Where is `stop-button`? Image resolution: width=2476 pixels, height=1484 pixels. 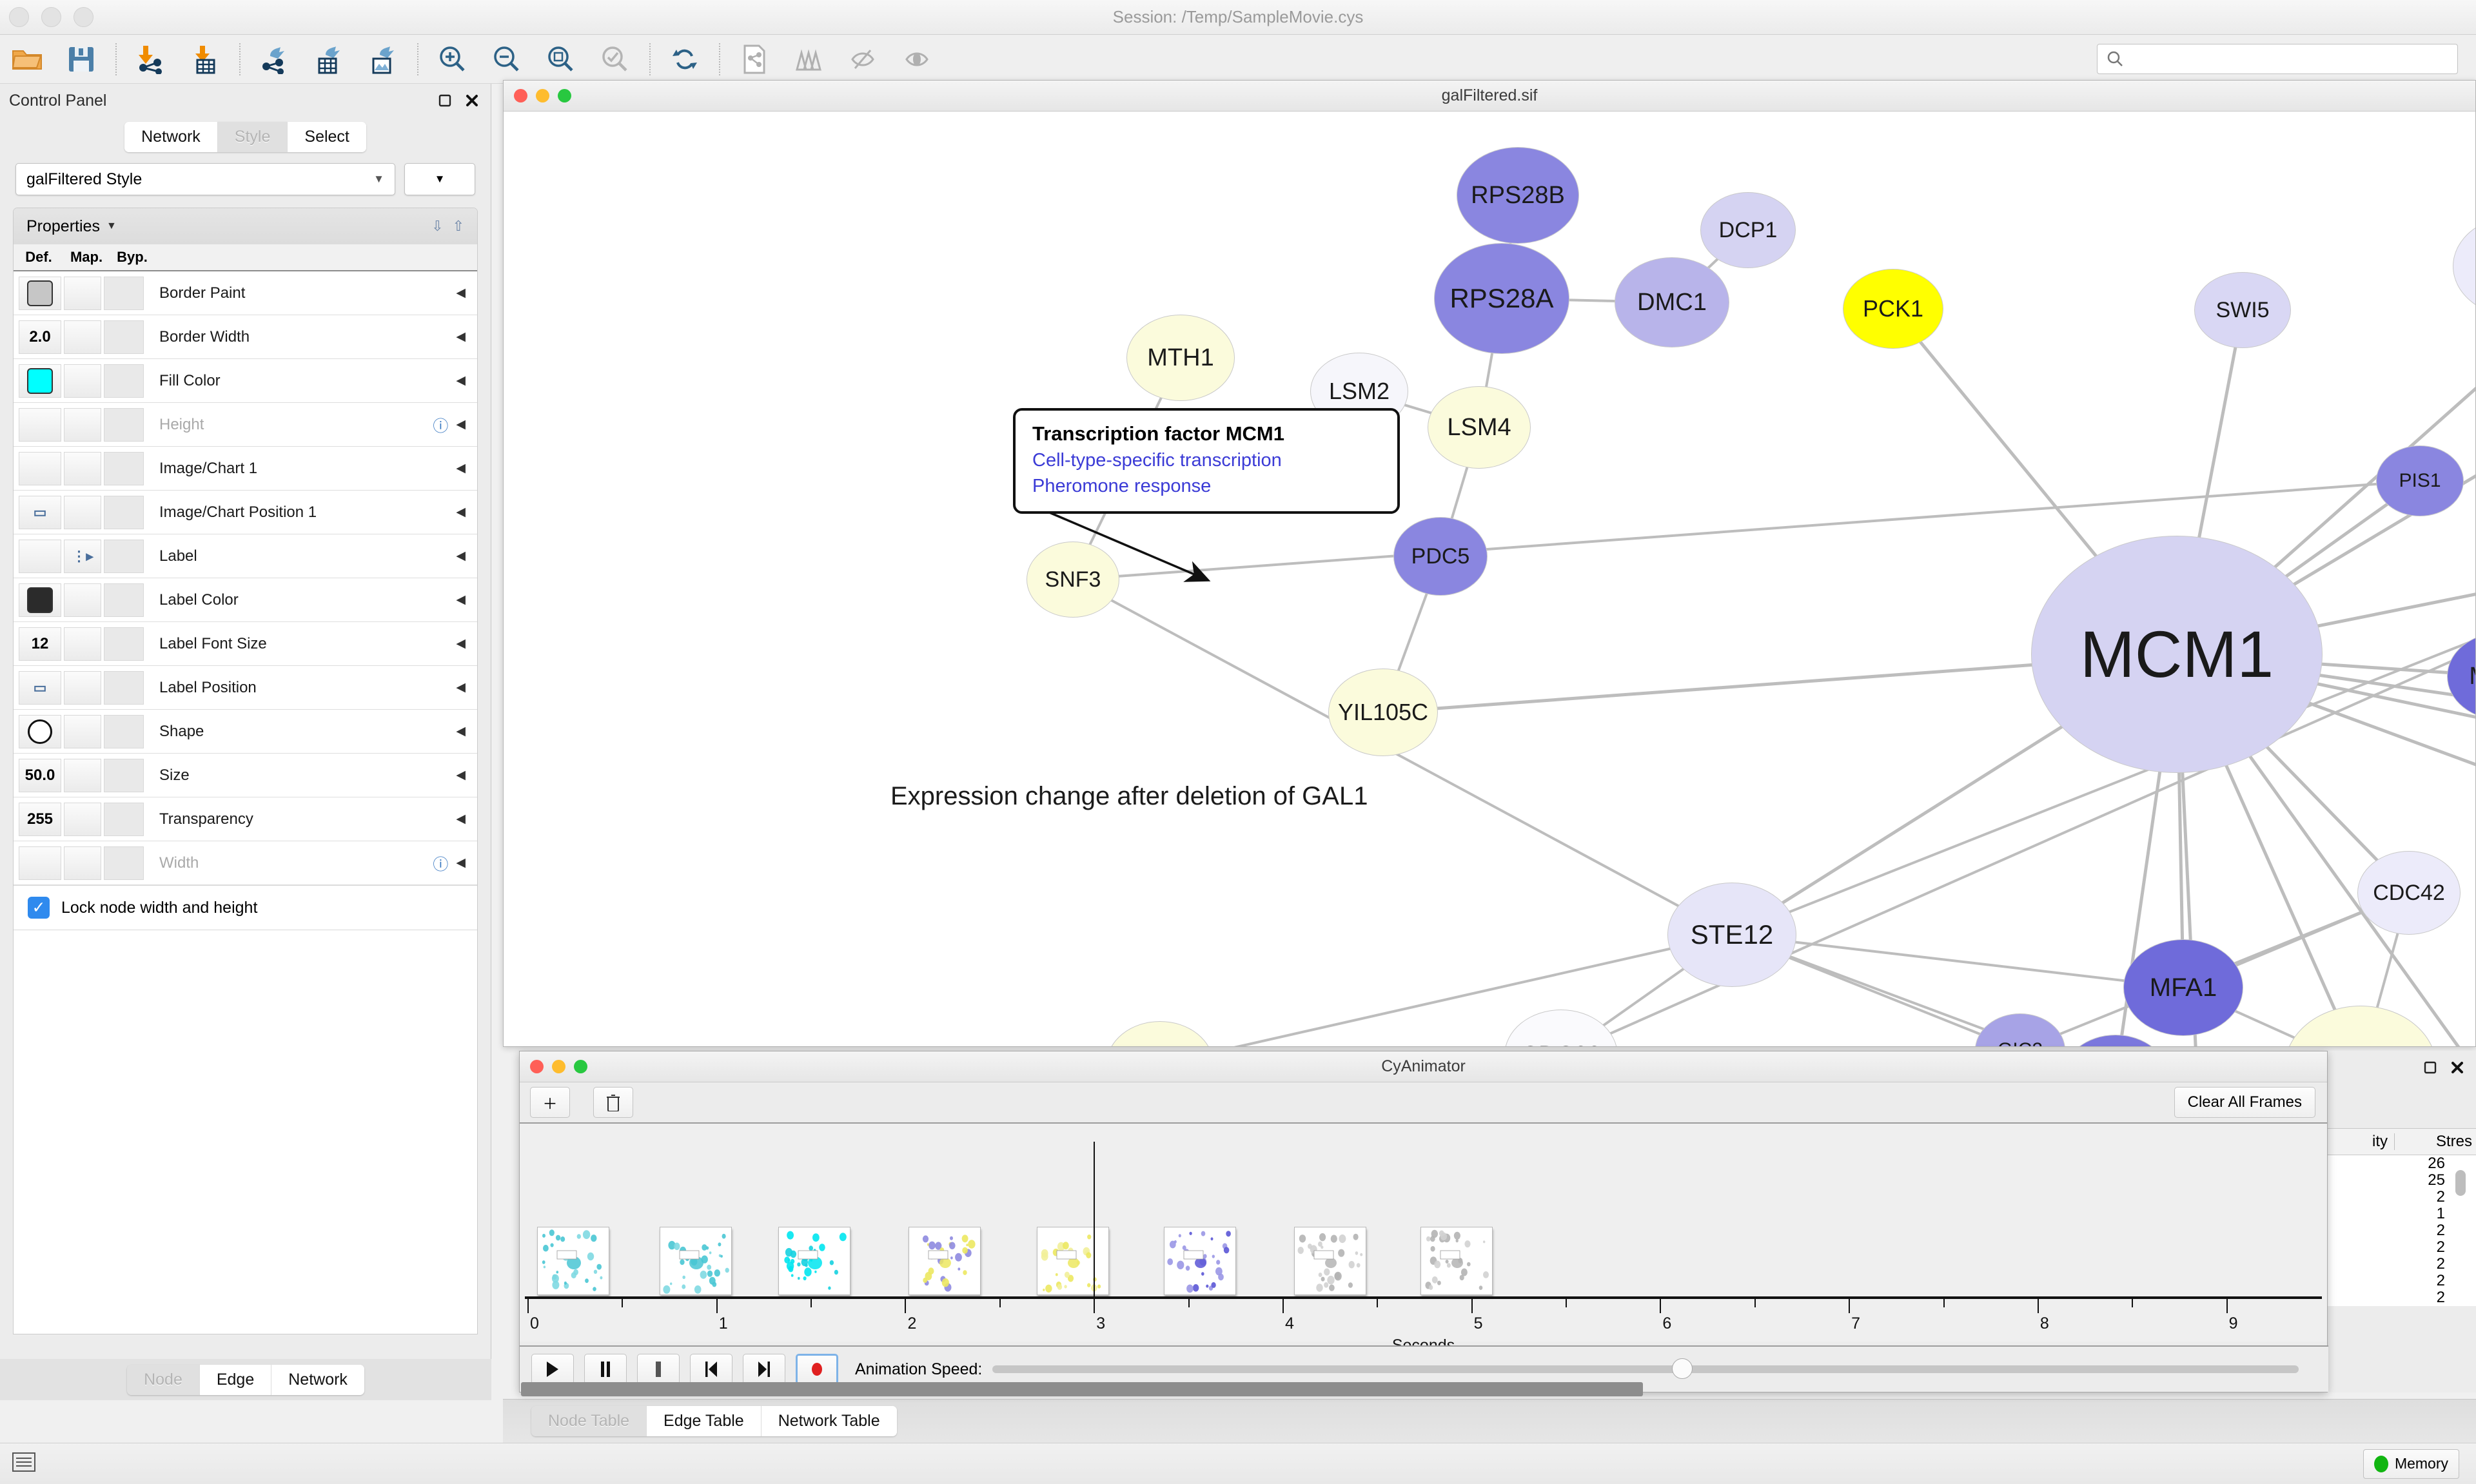
stop-button is located at coordinates (658, 1369).